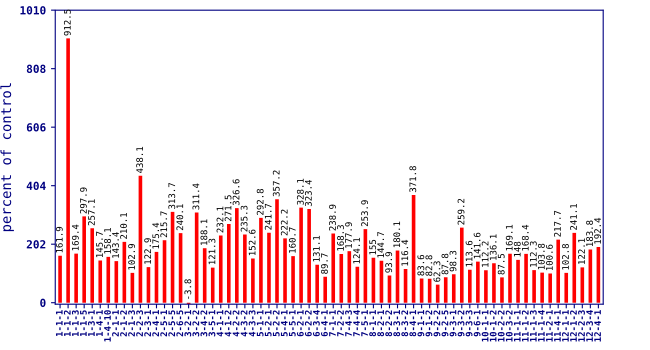 The width and height of the screenshot is (650, 350). Describe the element at coordinates (493, 326) in the screenshot. I see `x-tick-label: 10-1-2` at that location.